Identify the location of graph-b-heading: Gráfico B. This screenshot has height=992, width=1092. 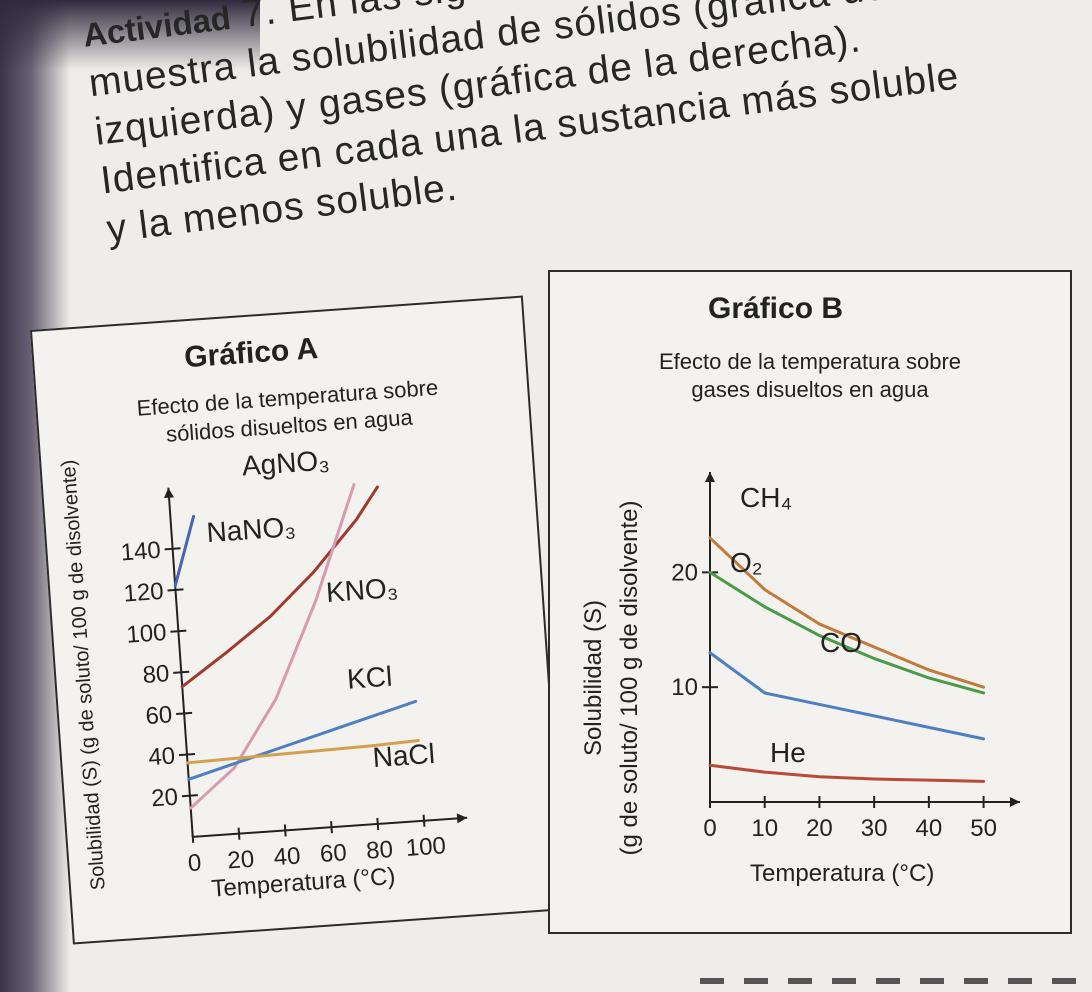
(776, 308).